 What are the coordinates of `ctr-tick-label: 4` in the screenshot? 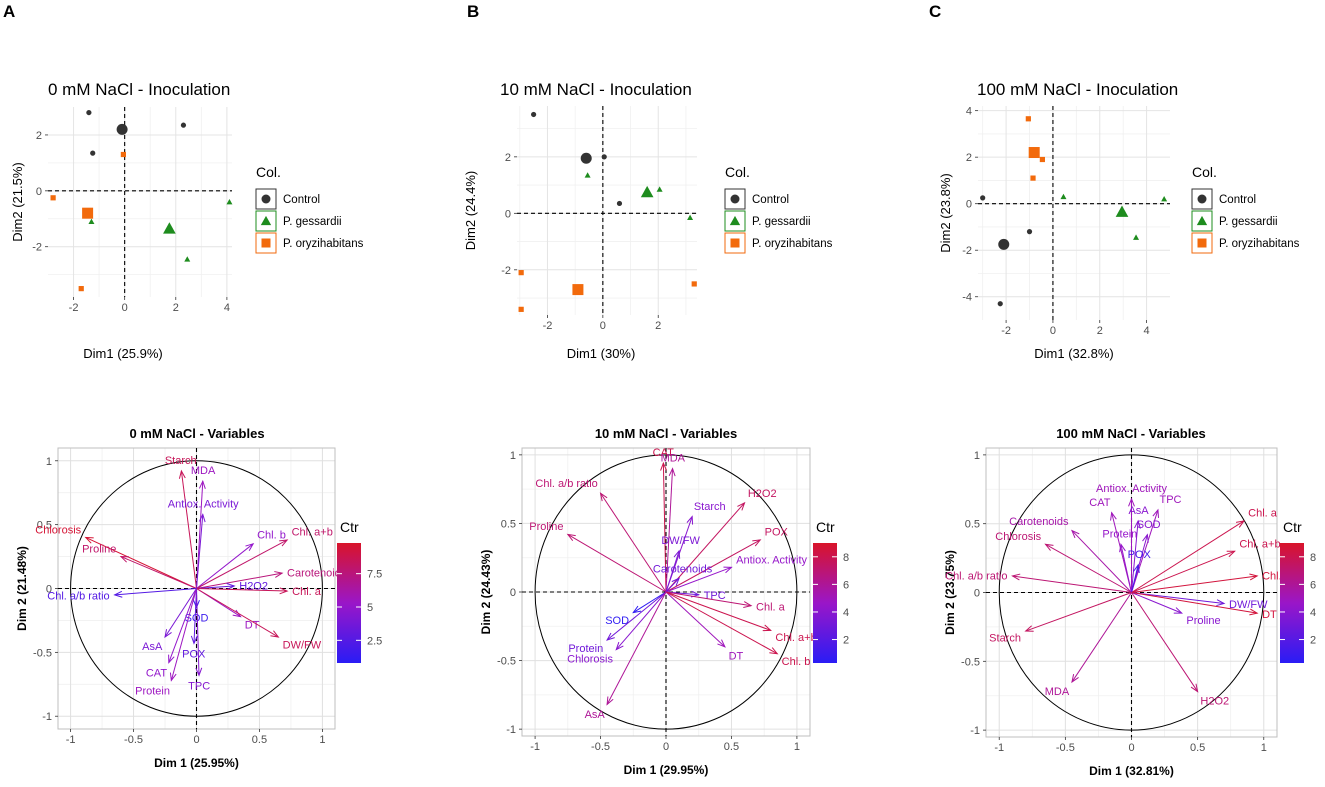 It's located at (846, 613).